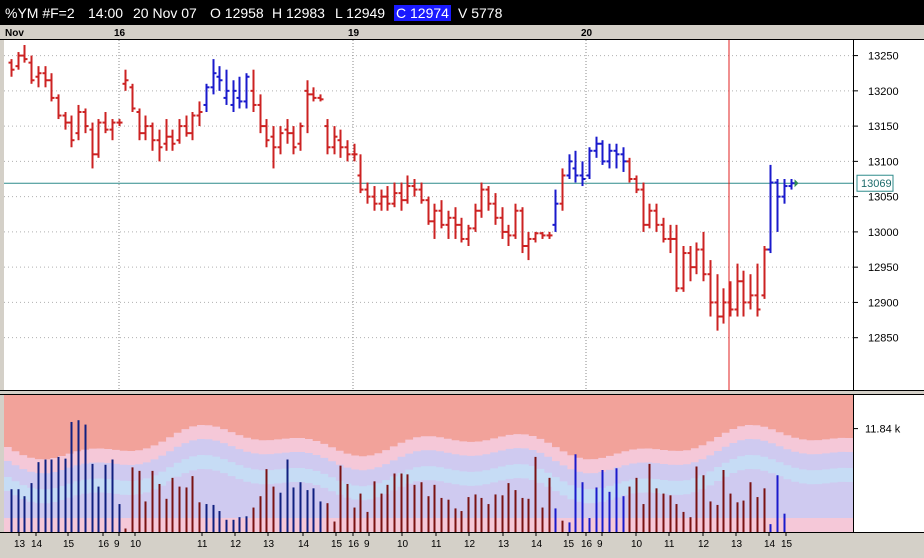  What do you see at coordinates (587, 33) in the screenshot?
I see `date-label-20: 20` at bounding box center [587, 33].